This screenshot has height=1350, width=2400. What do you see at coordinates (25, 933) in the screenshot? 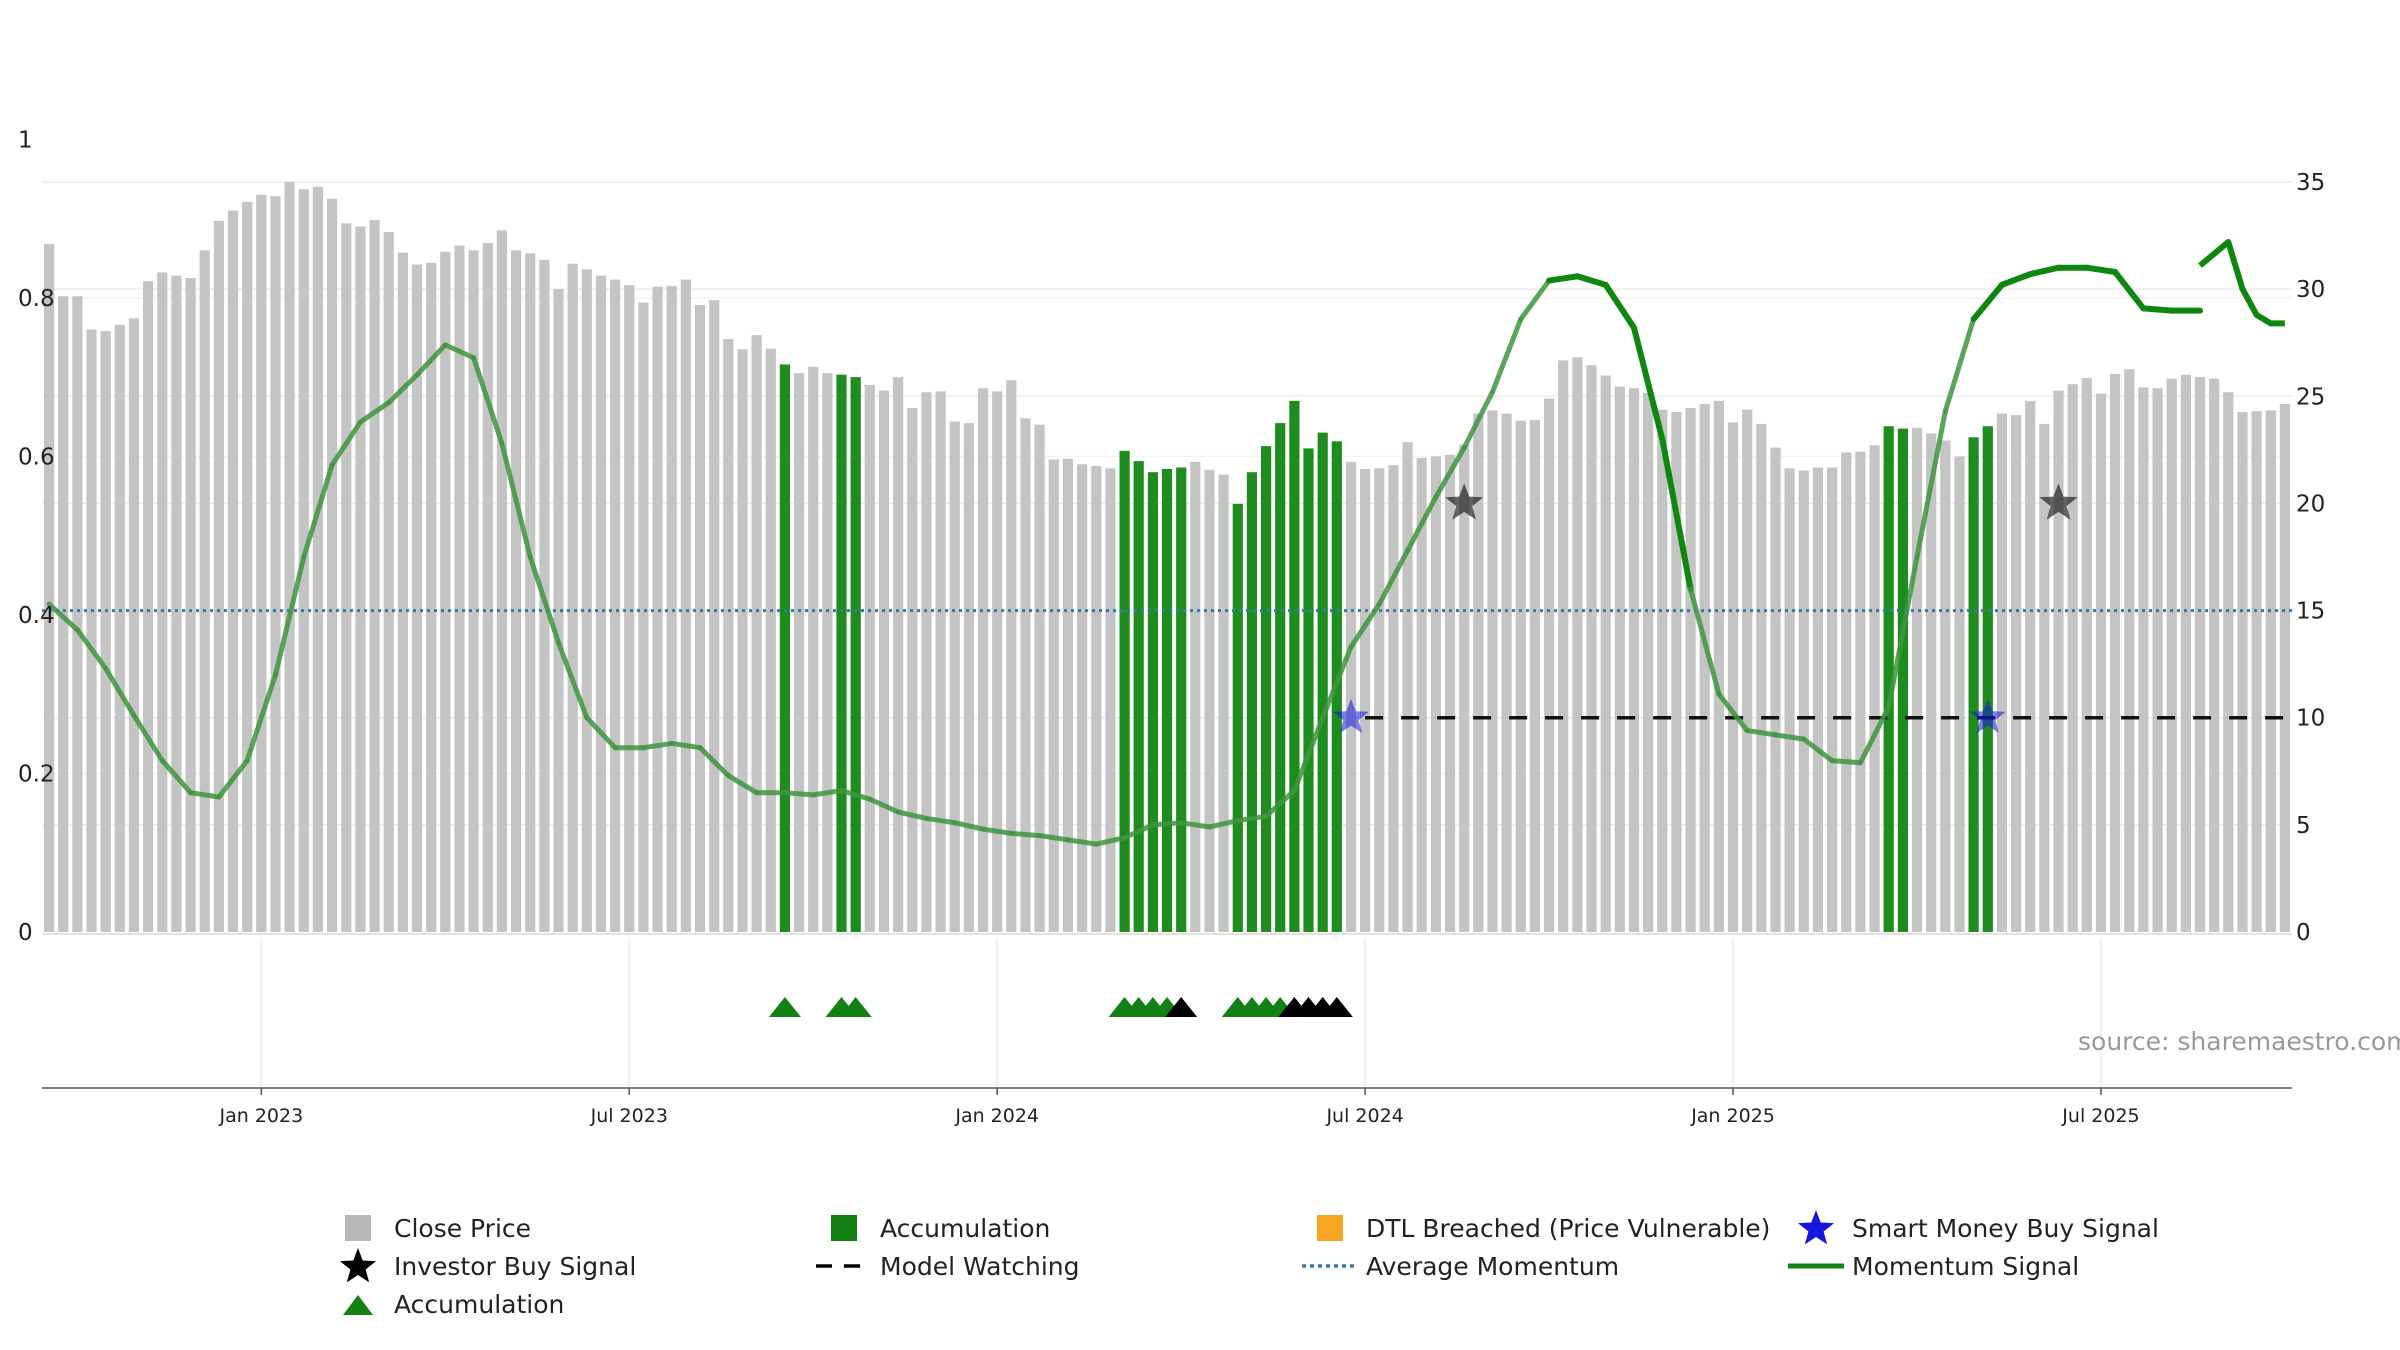
I see `y-left-tick-label: 0` at bounding box center [25, 933].